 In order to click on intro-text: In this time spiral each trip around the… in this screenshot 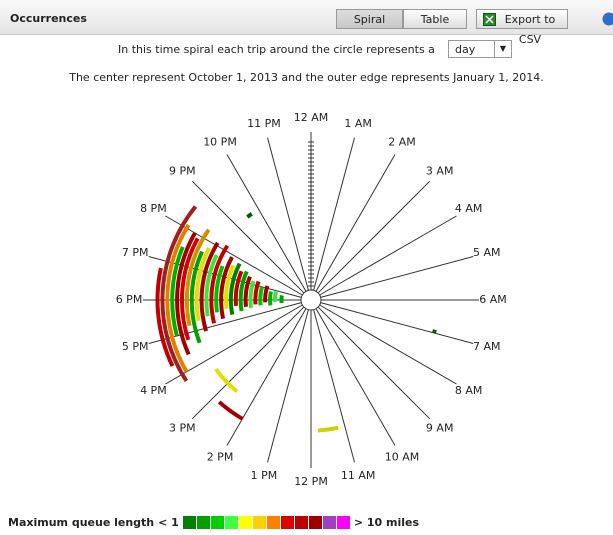, I will do `click(276, 49)`.